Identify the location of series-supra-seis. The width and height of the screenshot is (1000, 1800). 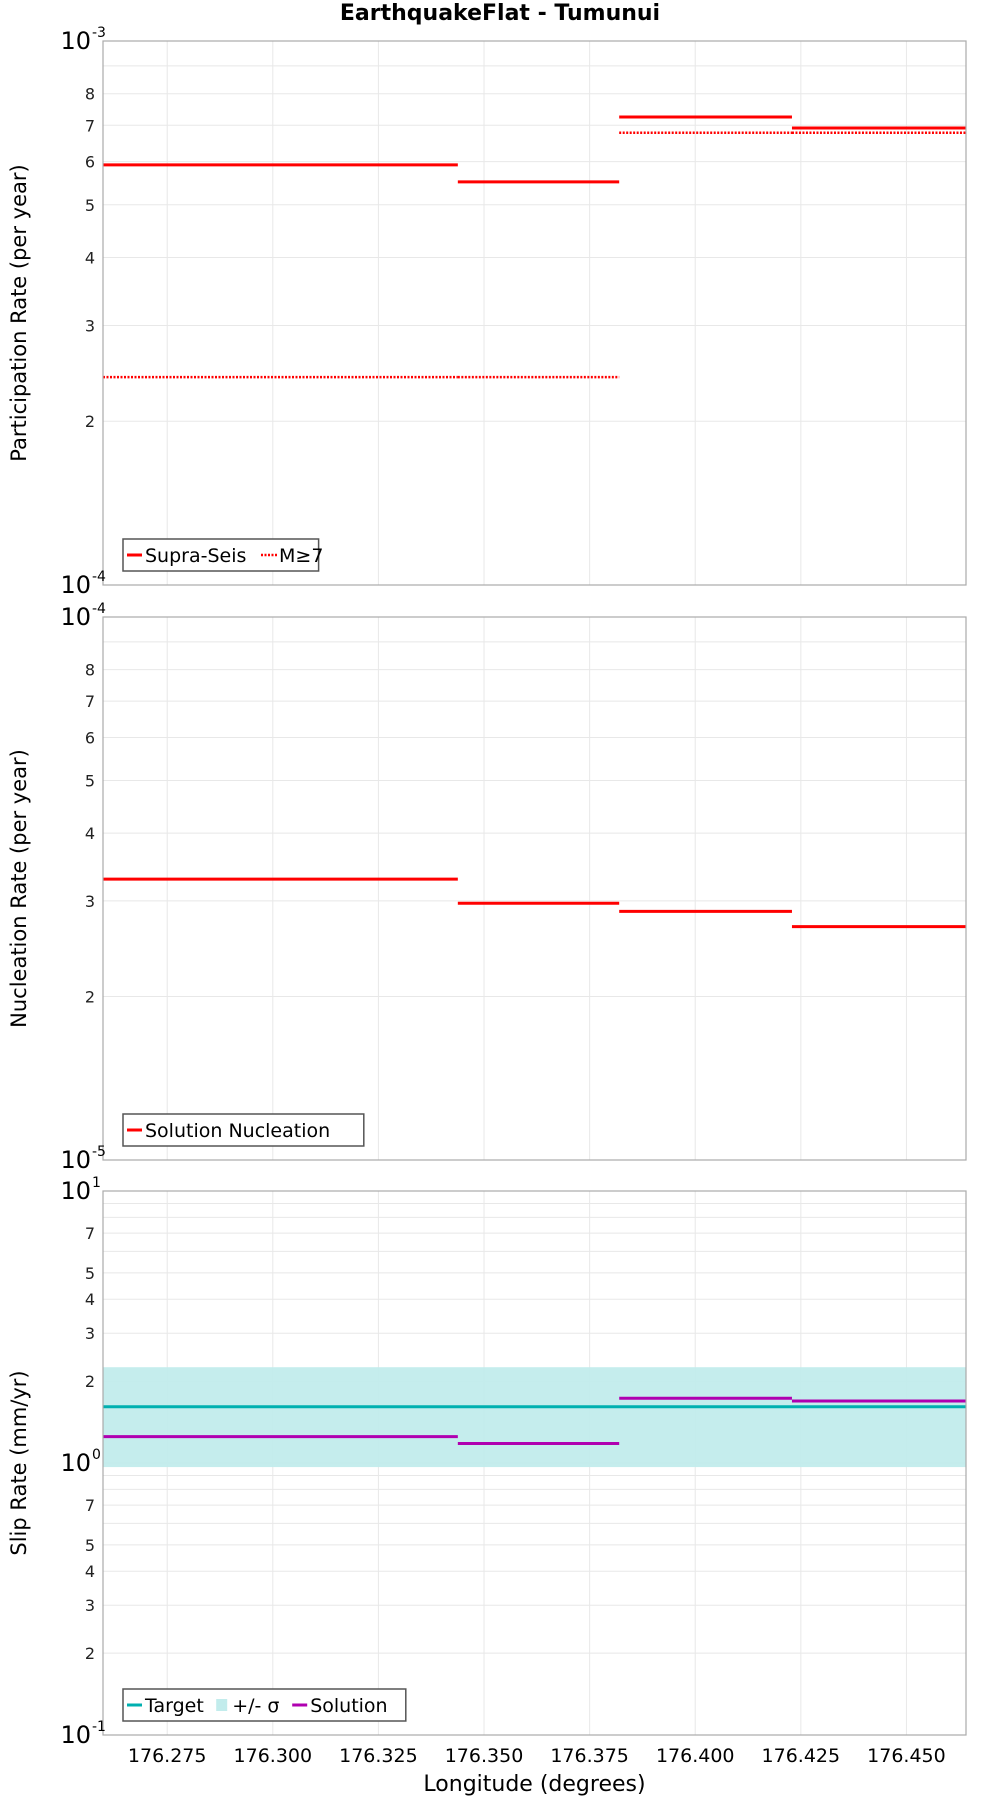
(534, 149).